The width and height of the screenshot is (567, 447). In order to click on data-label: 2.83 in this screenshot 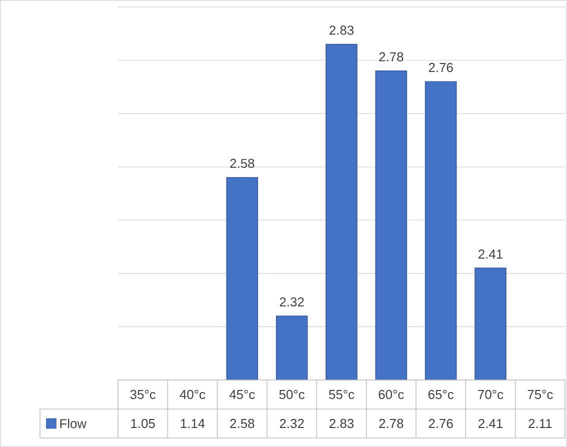, I will do `click(342, 423)`.